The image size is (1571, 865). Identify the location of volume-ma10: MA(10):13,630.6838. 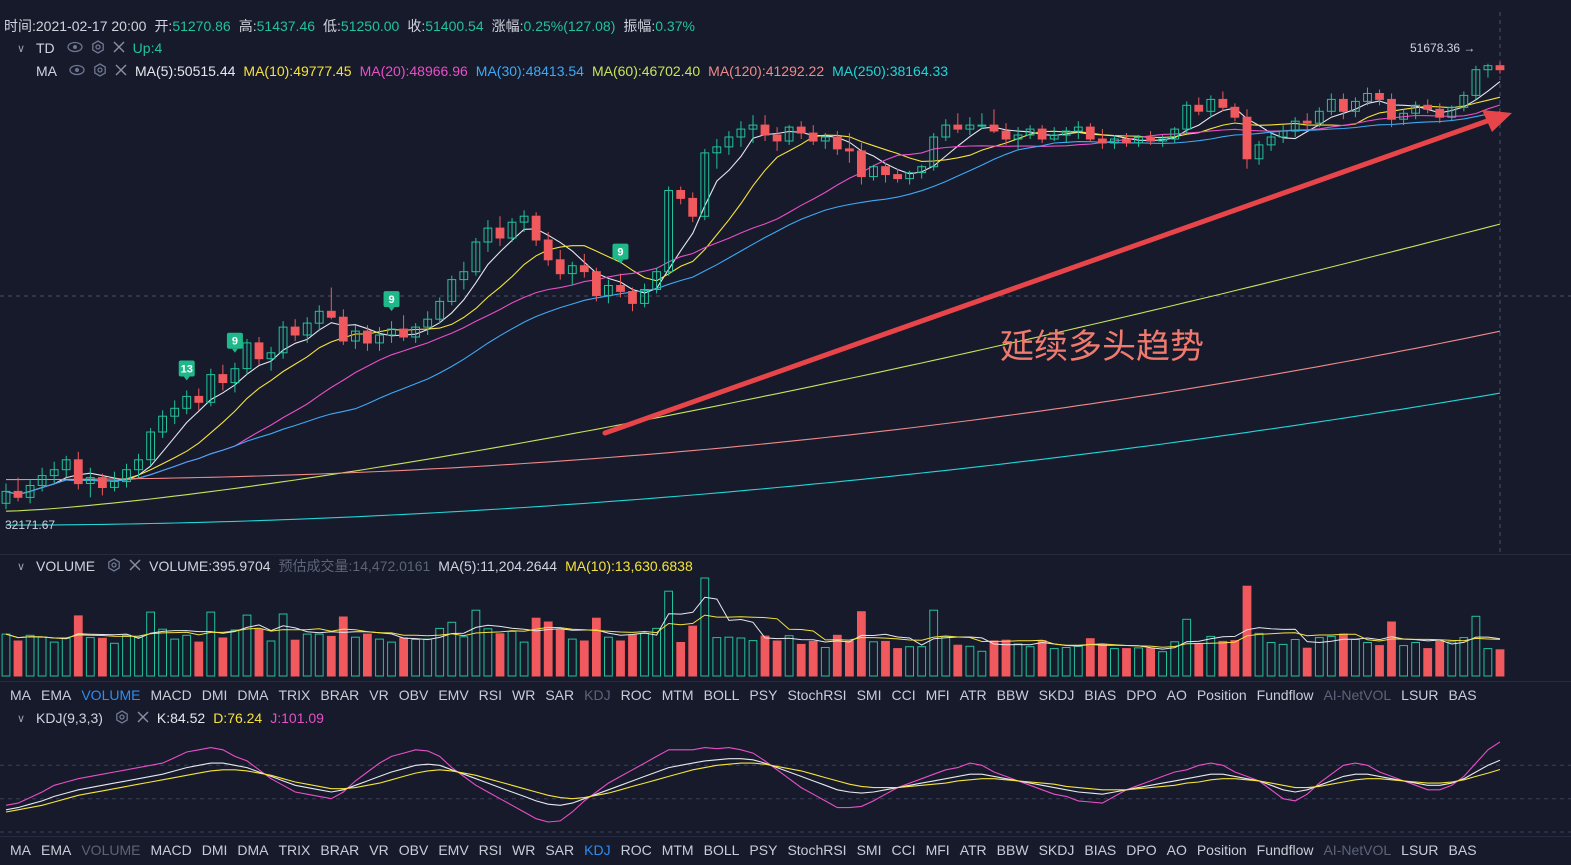
(629, 566).